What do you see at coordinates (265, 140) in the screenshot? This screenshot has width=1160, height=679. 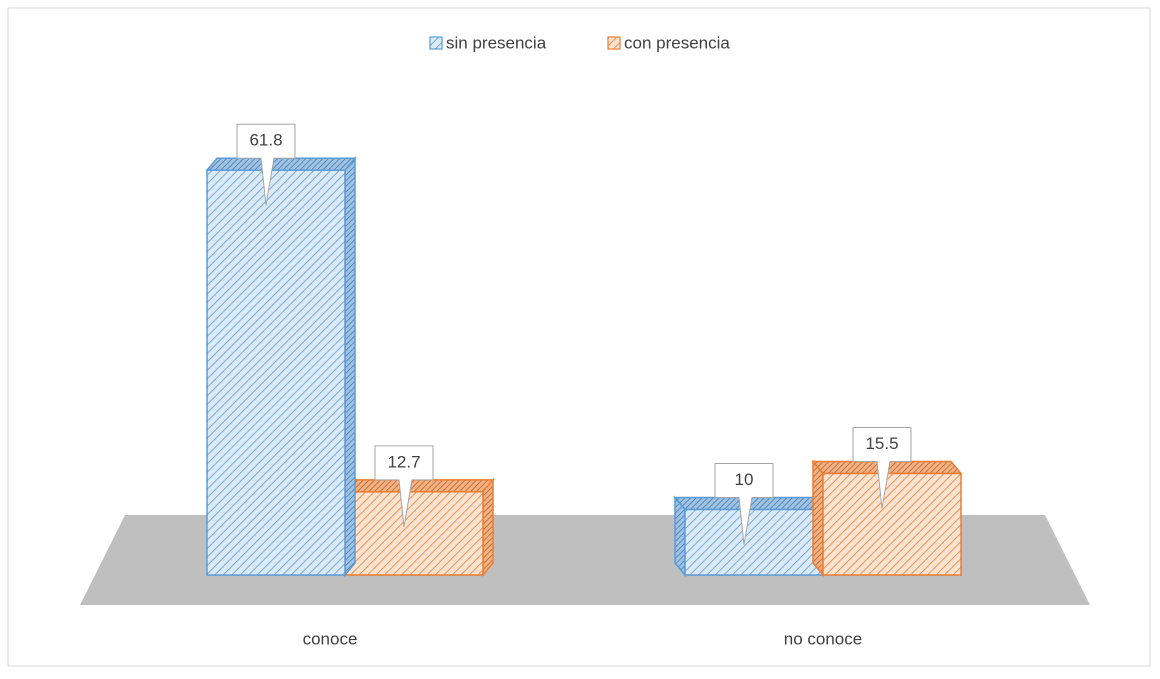 I see `data-label: 61.8` at bounding box center [265, 140].